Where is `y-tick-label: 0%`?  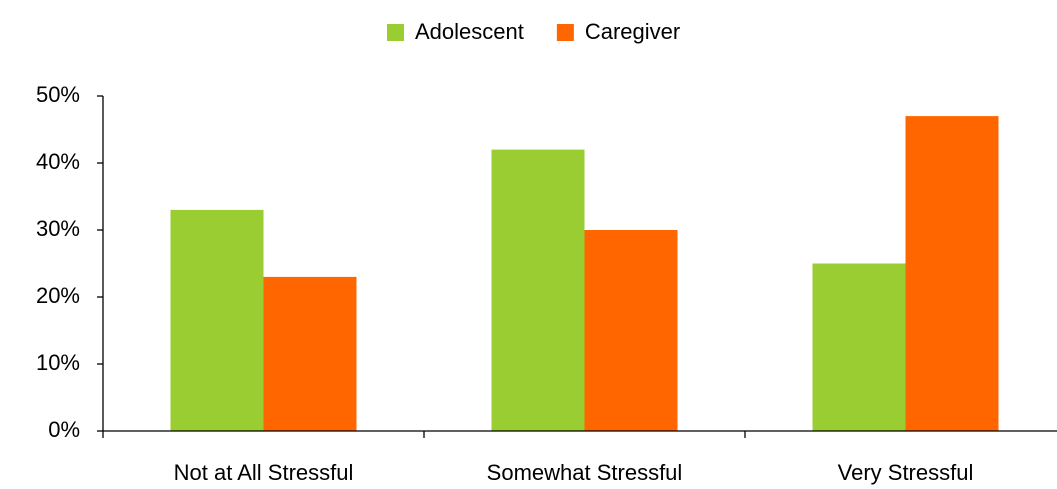 y-tick-label: 0% is located at coordinates (64, 429).